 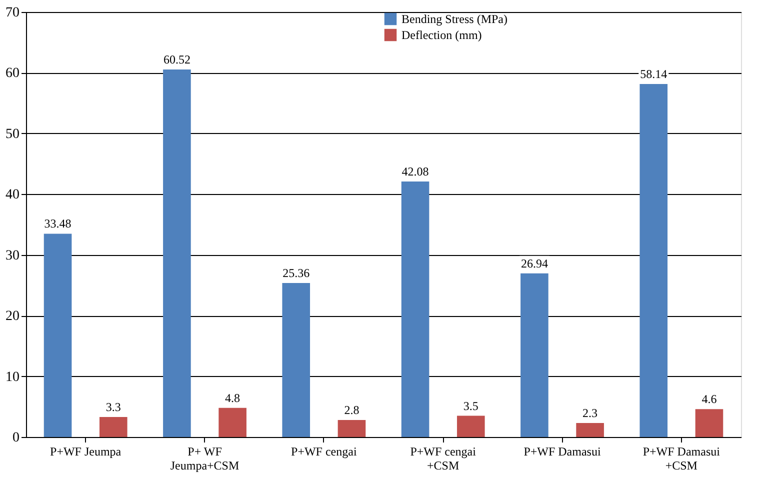 What do you see at coordinates (590, 413) in the screenshot?
I see `data-label: 2.3` at bounding box center [590, 413].